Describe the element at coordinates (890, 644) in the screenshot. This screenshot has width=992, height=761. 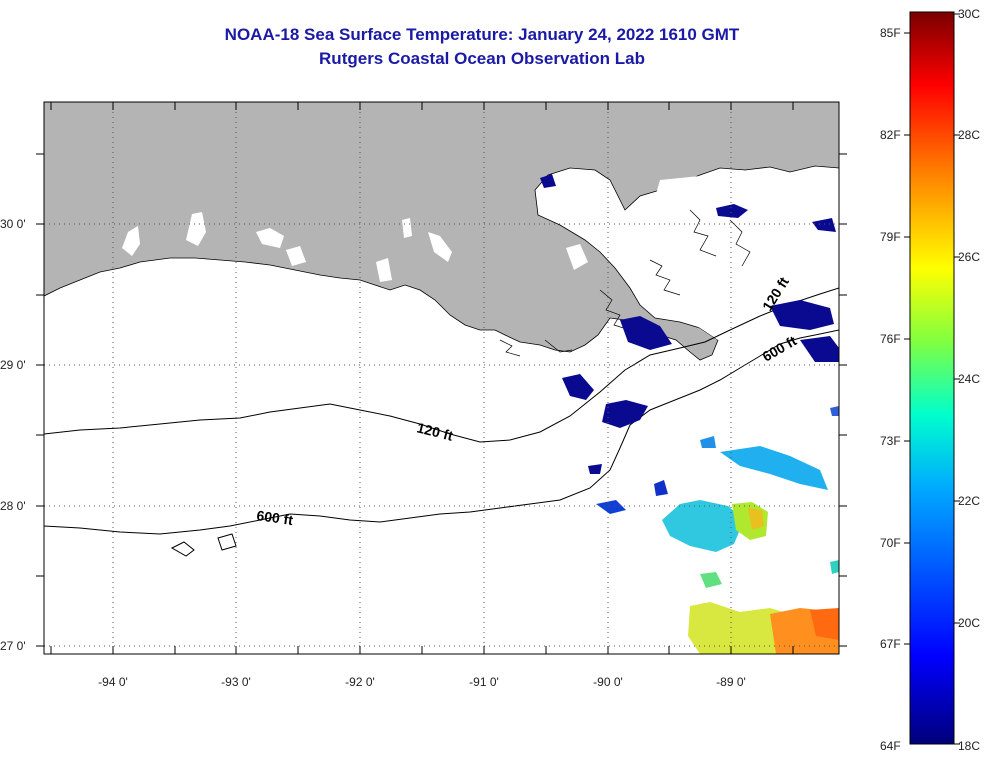
I see `colorbar-label-f: 67F` at that location.